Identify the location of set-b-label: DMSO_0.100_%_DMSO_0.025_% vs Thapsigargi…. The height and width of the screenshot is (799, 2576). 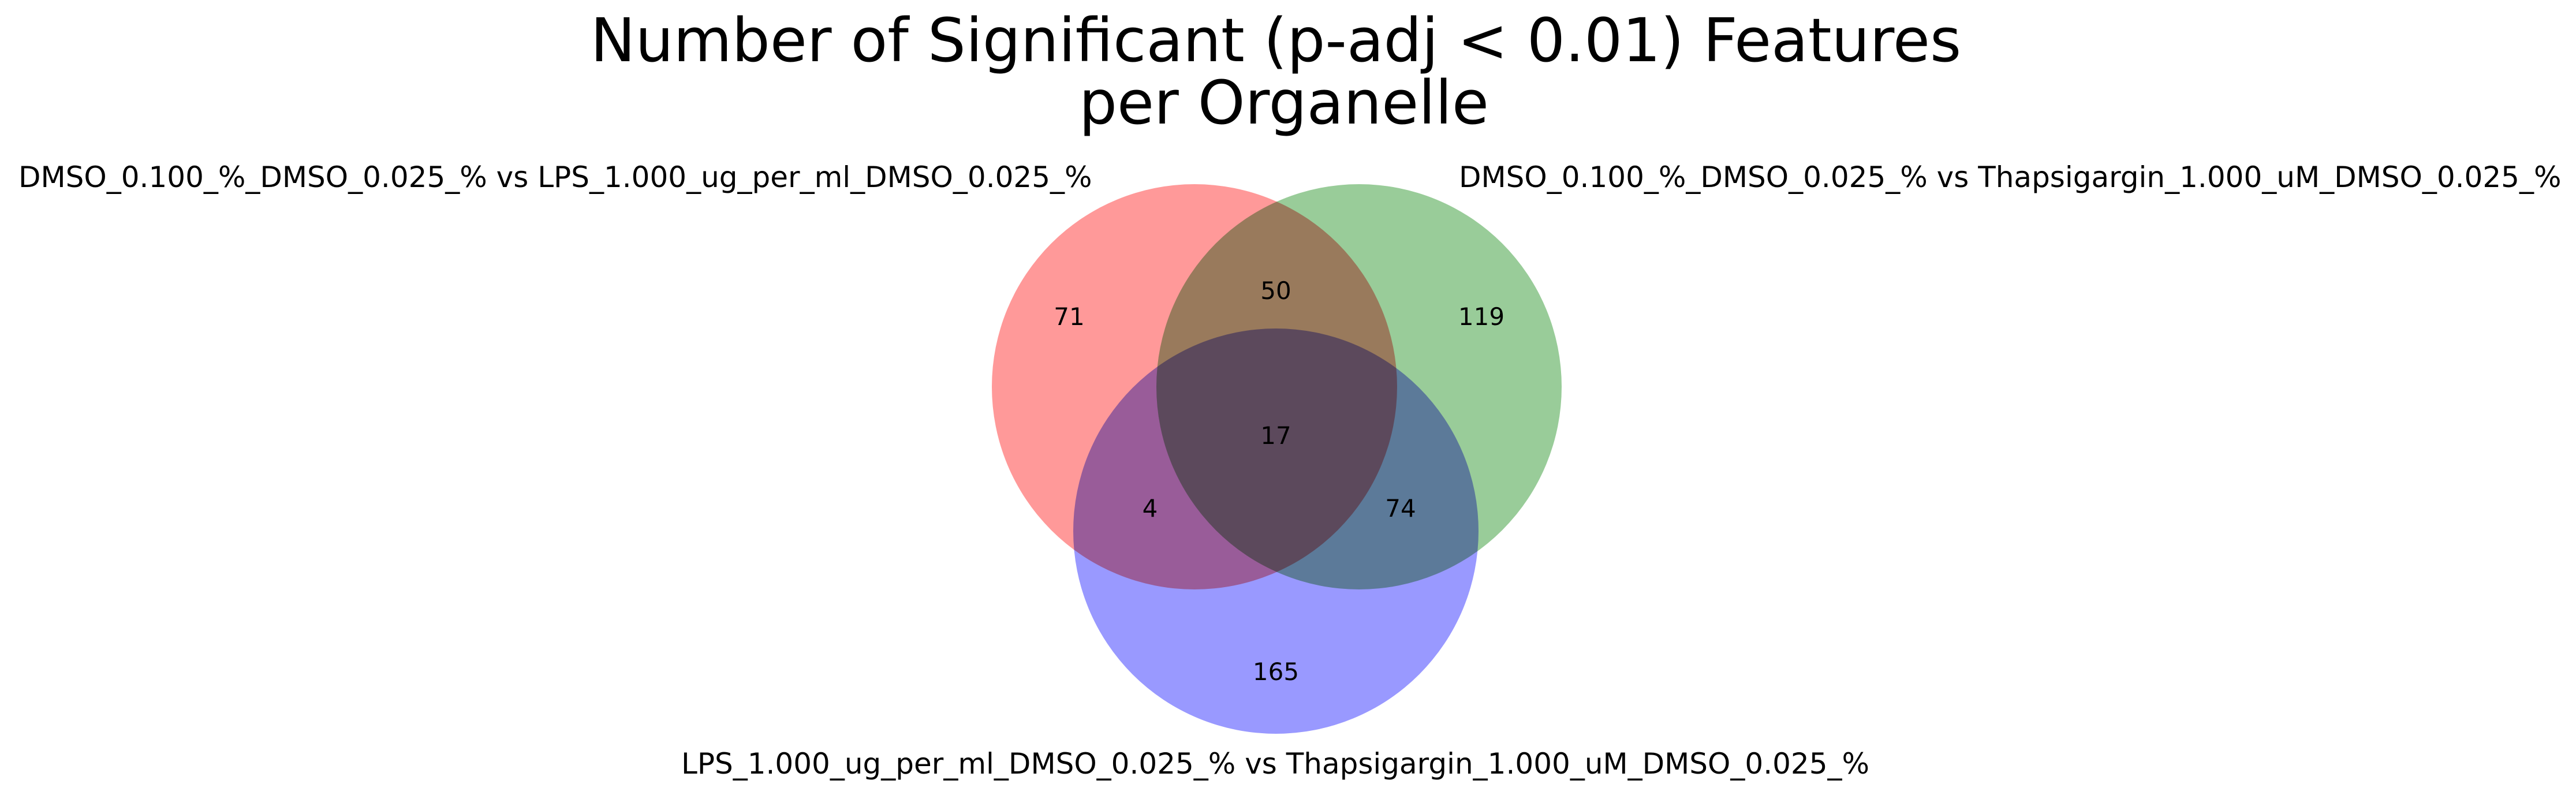
(2010, 177).